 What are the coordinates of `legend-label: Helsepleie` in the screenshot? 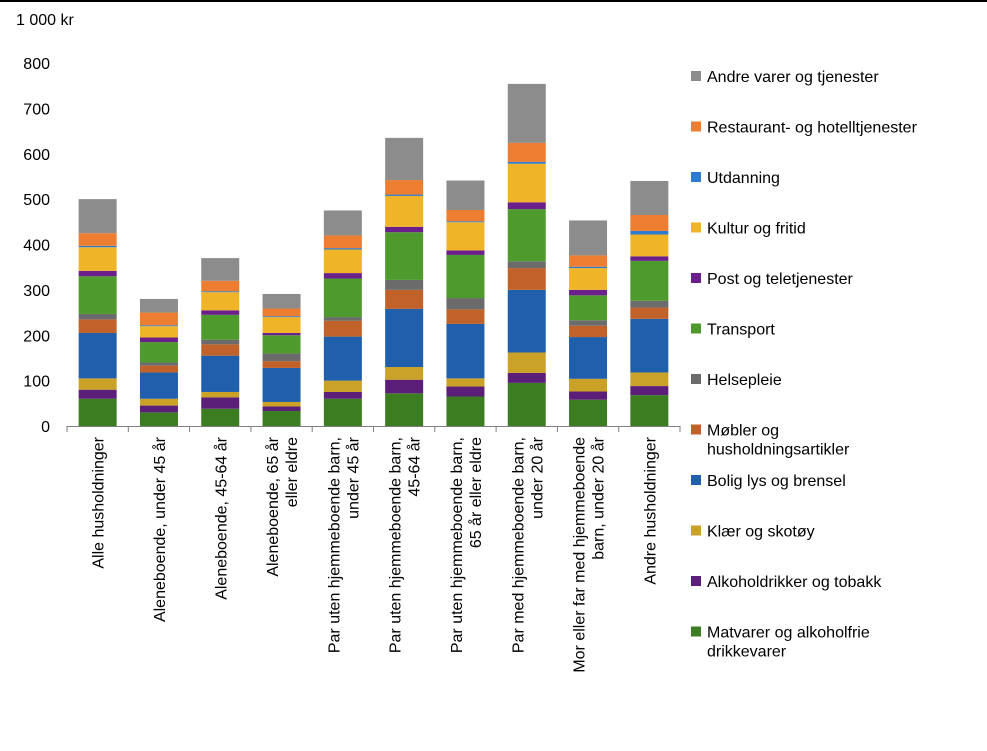 It's located at (744, 380).